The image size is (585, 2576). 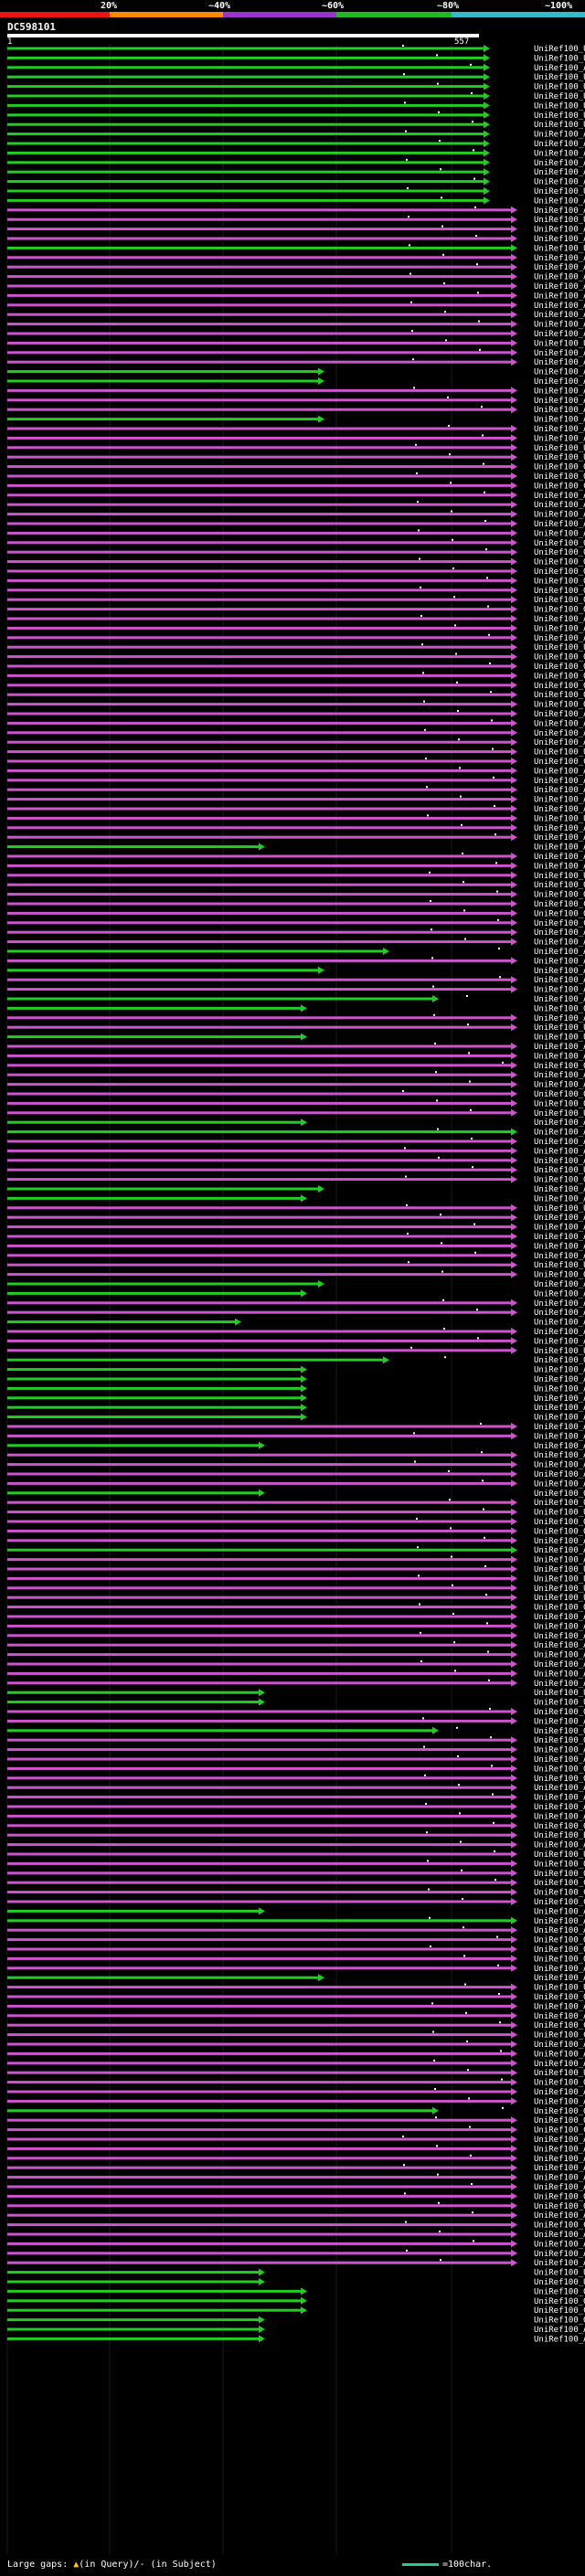 What do you see at coordinates (560, 1094) in the screenshot?
I see `hit-label: UniRef100_Q9SN55` at bounding box center [560, 1094].